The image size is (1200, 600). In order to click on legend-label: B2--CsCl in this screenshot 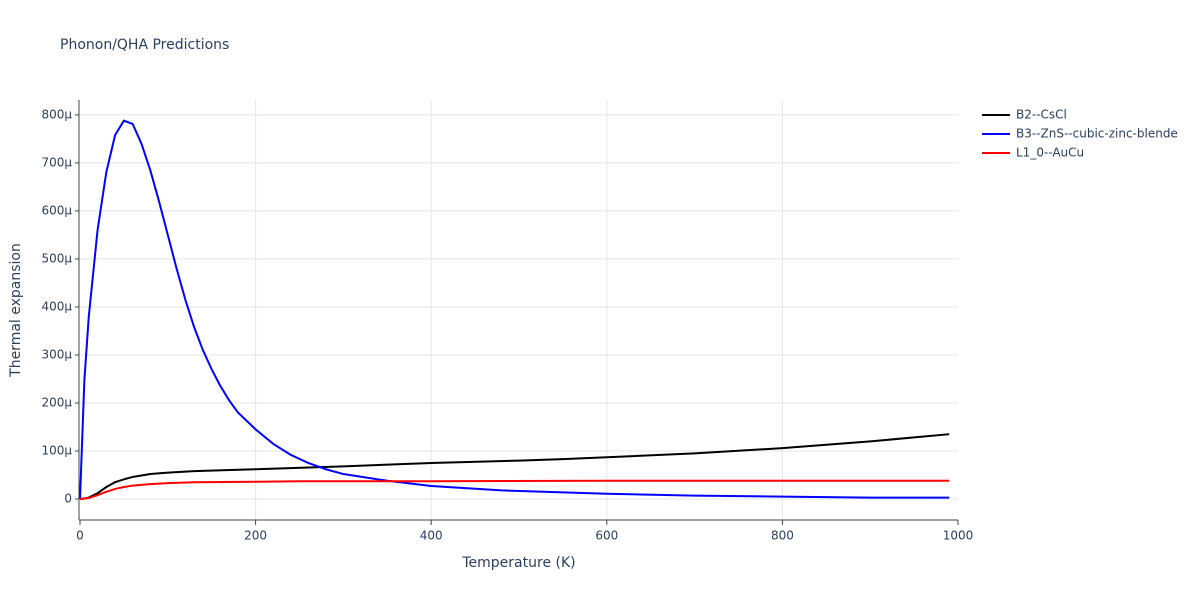, I will do `click(1041, 115)`.